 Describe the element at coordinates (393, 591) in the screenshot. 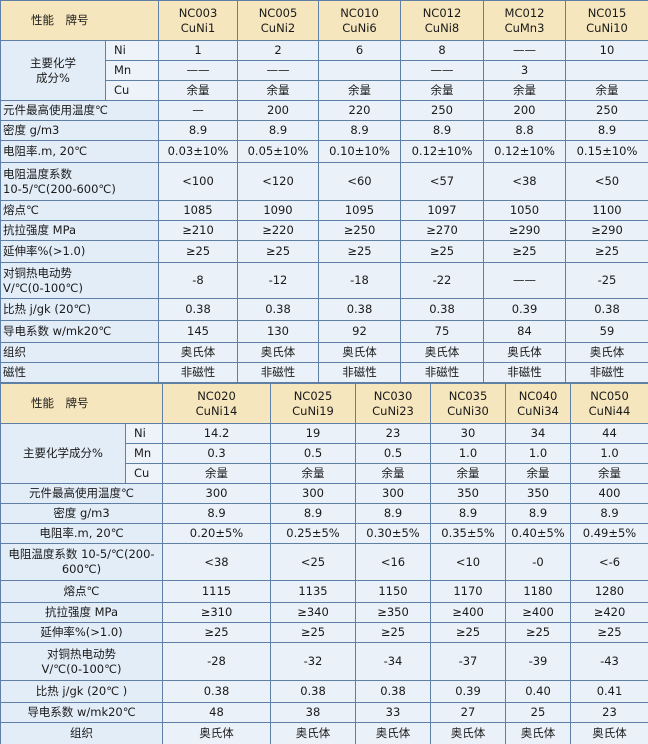

I see `cell: 1150` at that location.